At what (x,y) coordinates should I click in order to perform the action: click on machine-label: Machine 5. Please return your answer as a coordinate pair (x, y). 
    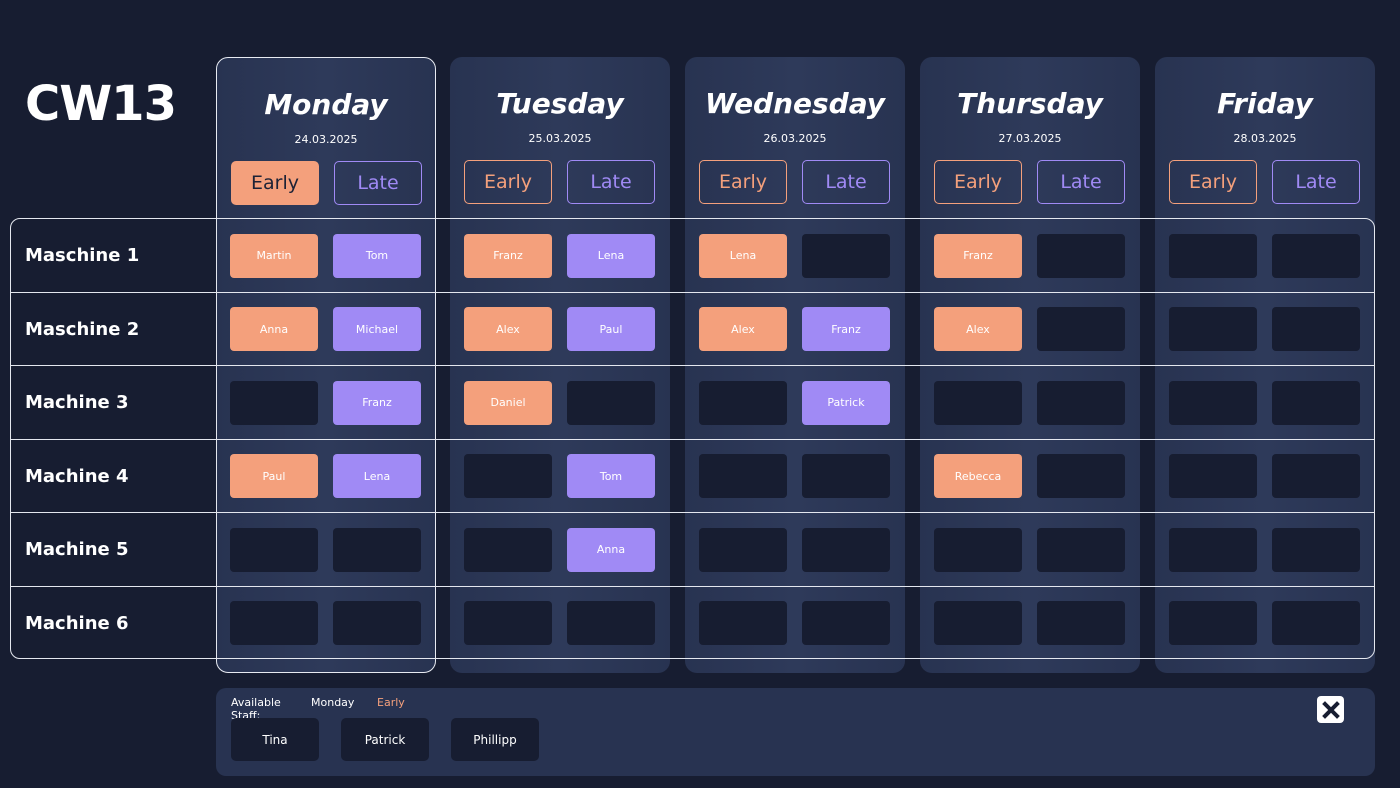
    Looking at the image, I should click on (77, 549).